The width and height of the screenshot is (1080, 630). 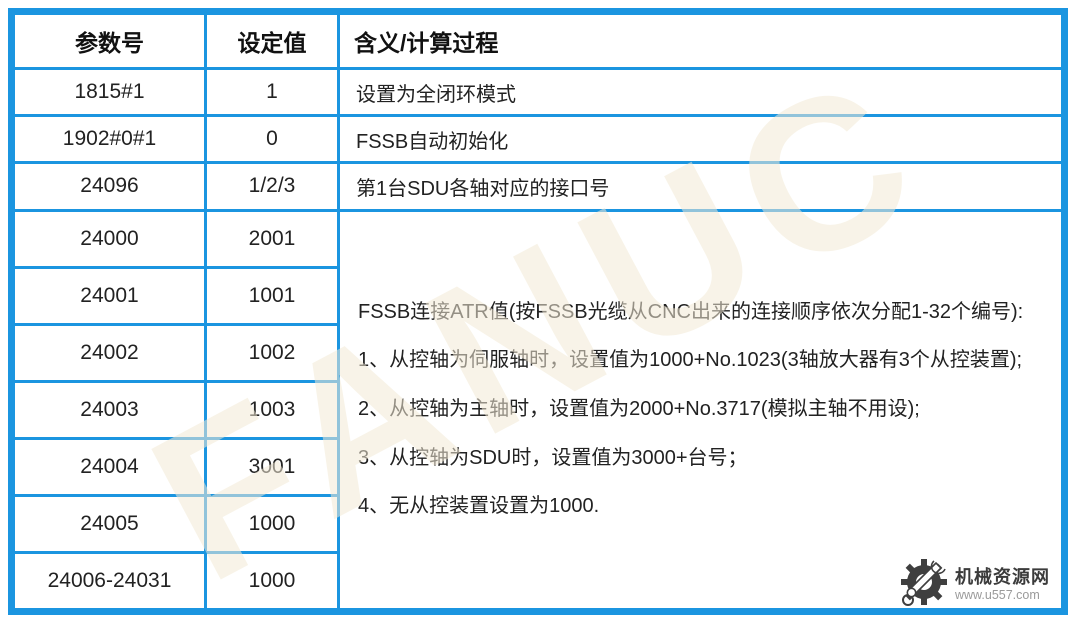 I want to click on table-row: 24005 1000, so click(x=537, y=523).